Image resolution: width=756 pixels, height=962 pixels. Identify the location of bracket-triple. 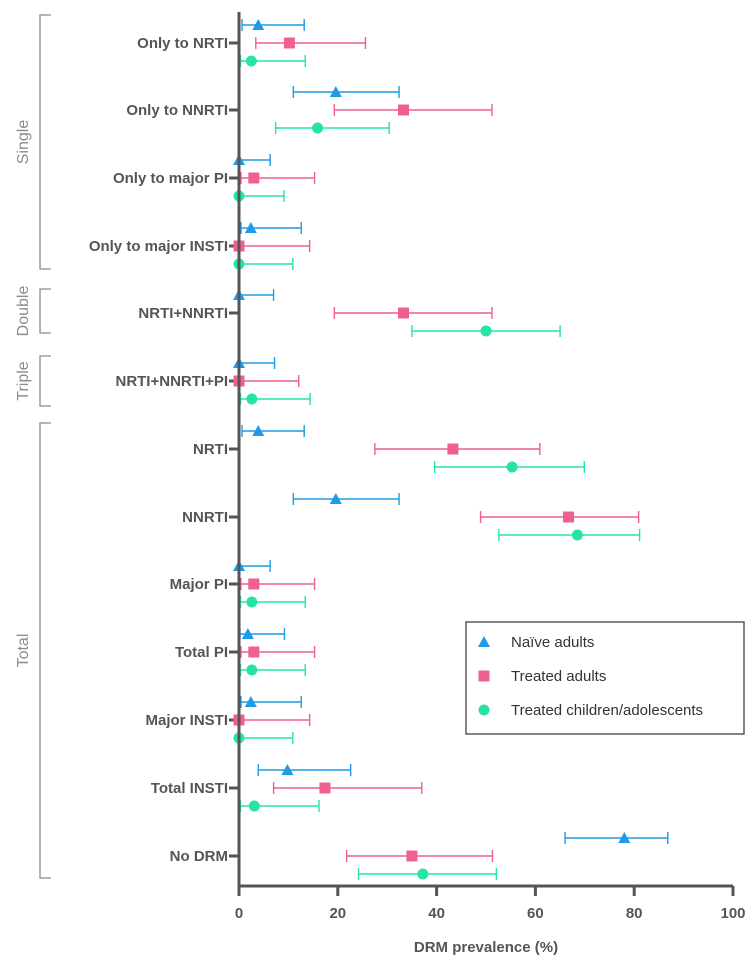
(45, 381).